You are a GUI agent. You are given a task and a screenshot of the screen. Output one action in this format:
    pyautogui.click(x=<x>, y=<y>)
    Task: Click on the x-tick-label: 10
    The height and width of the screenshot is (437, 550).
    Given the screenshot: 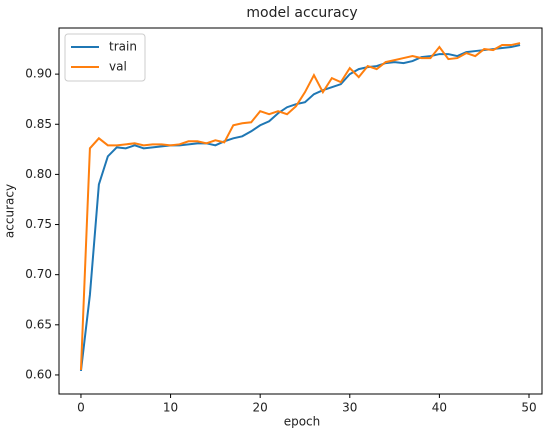 What is the action you would take?
    pyautogui.click(x=170, y=408)
    